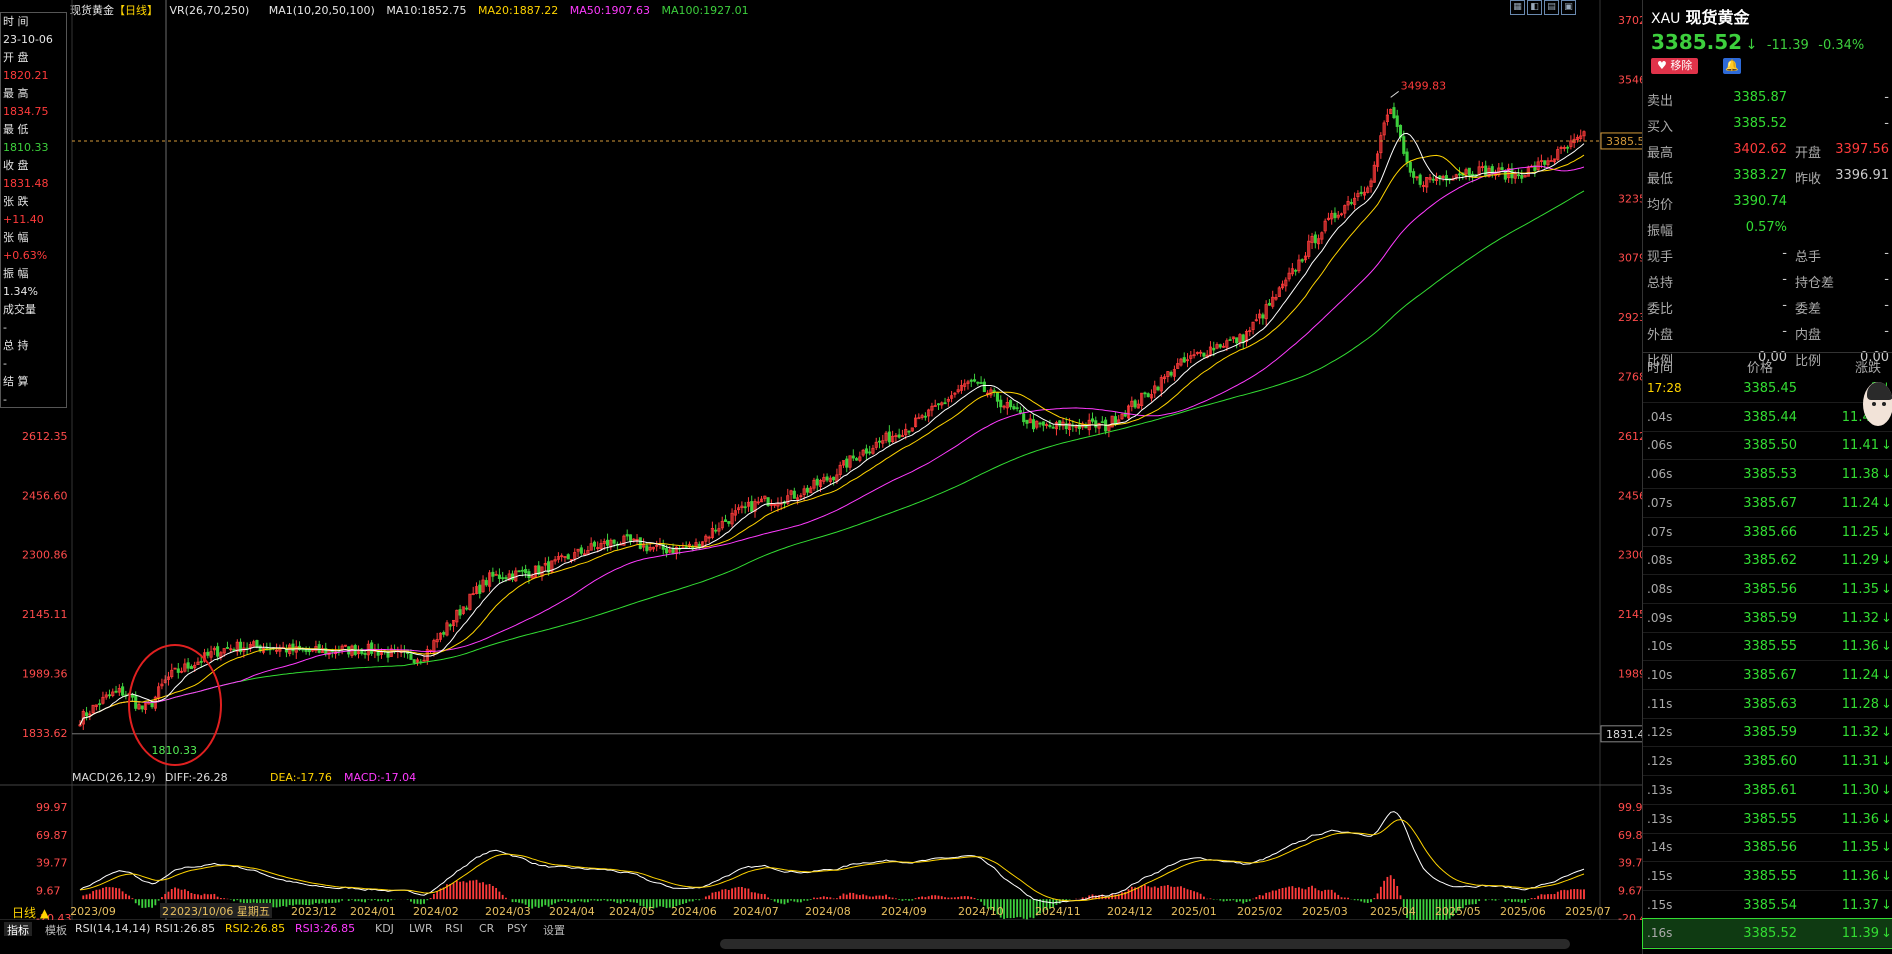  I want to click on tick-row: .10s 3385.55 11.36 ↓, so click(1767, 647).